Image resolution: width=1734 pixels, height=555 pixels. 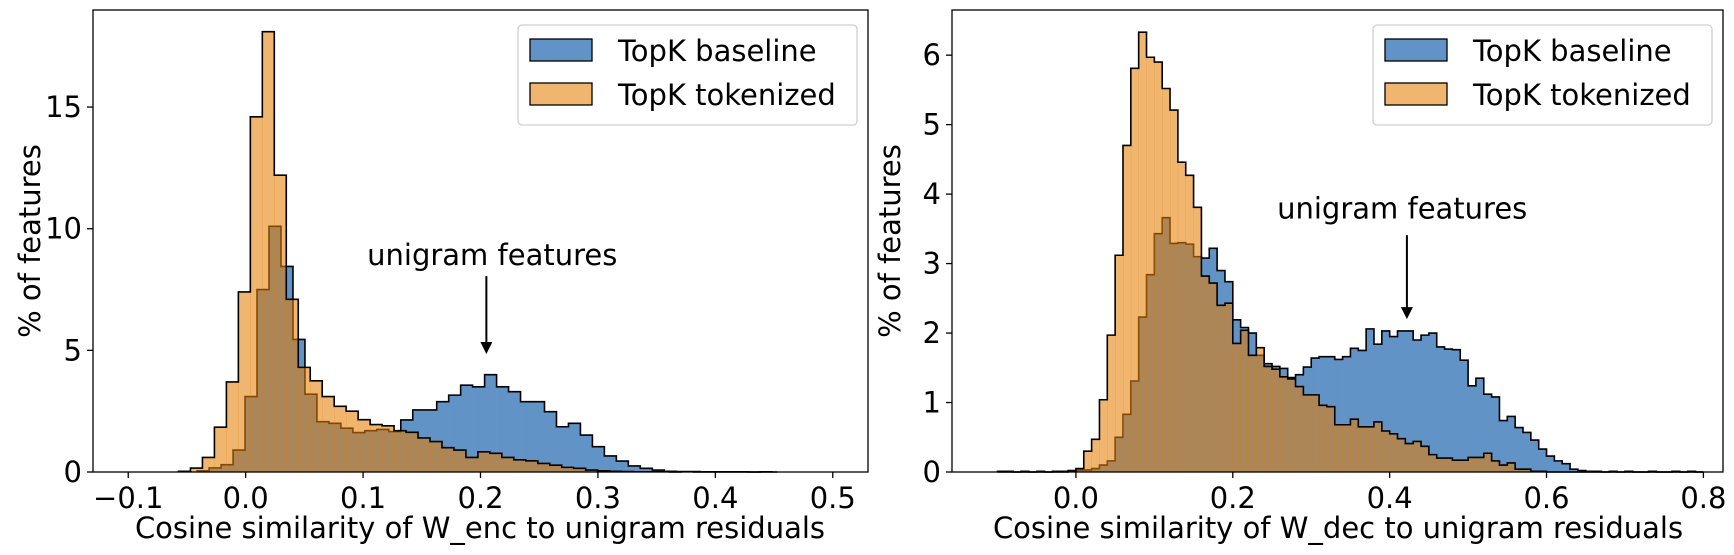 I want to click on arrow-head-icon, so click(x=1406, y=313).